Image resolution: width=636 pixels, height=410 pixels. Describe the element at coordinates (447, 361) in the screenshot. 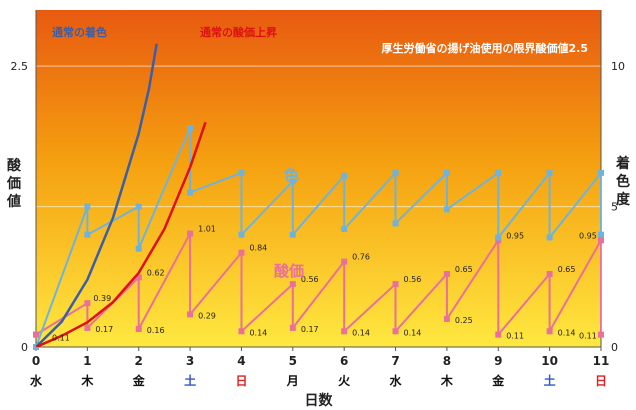

I see `x-tick-label: 8` at that location.